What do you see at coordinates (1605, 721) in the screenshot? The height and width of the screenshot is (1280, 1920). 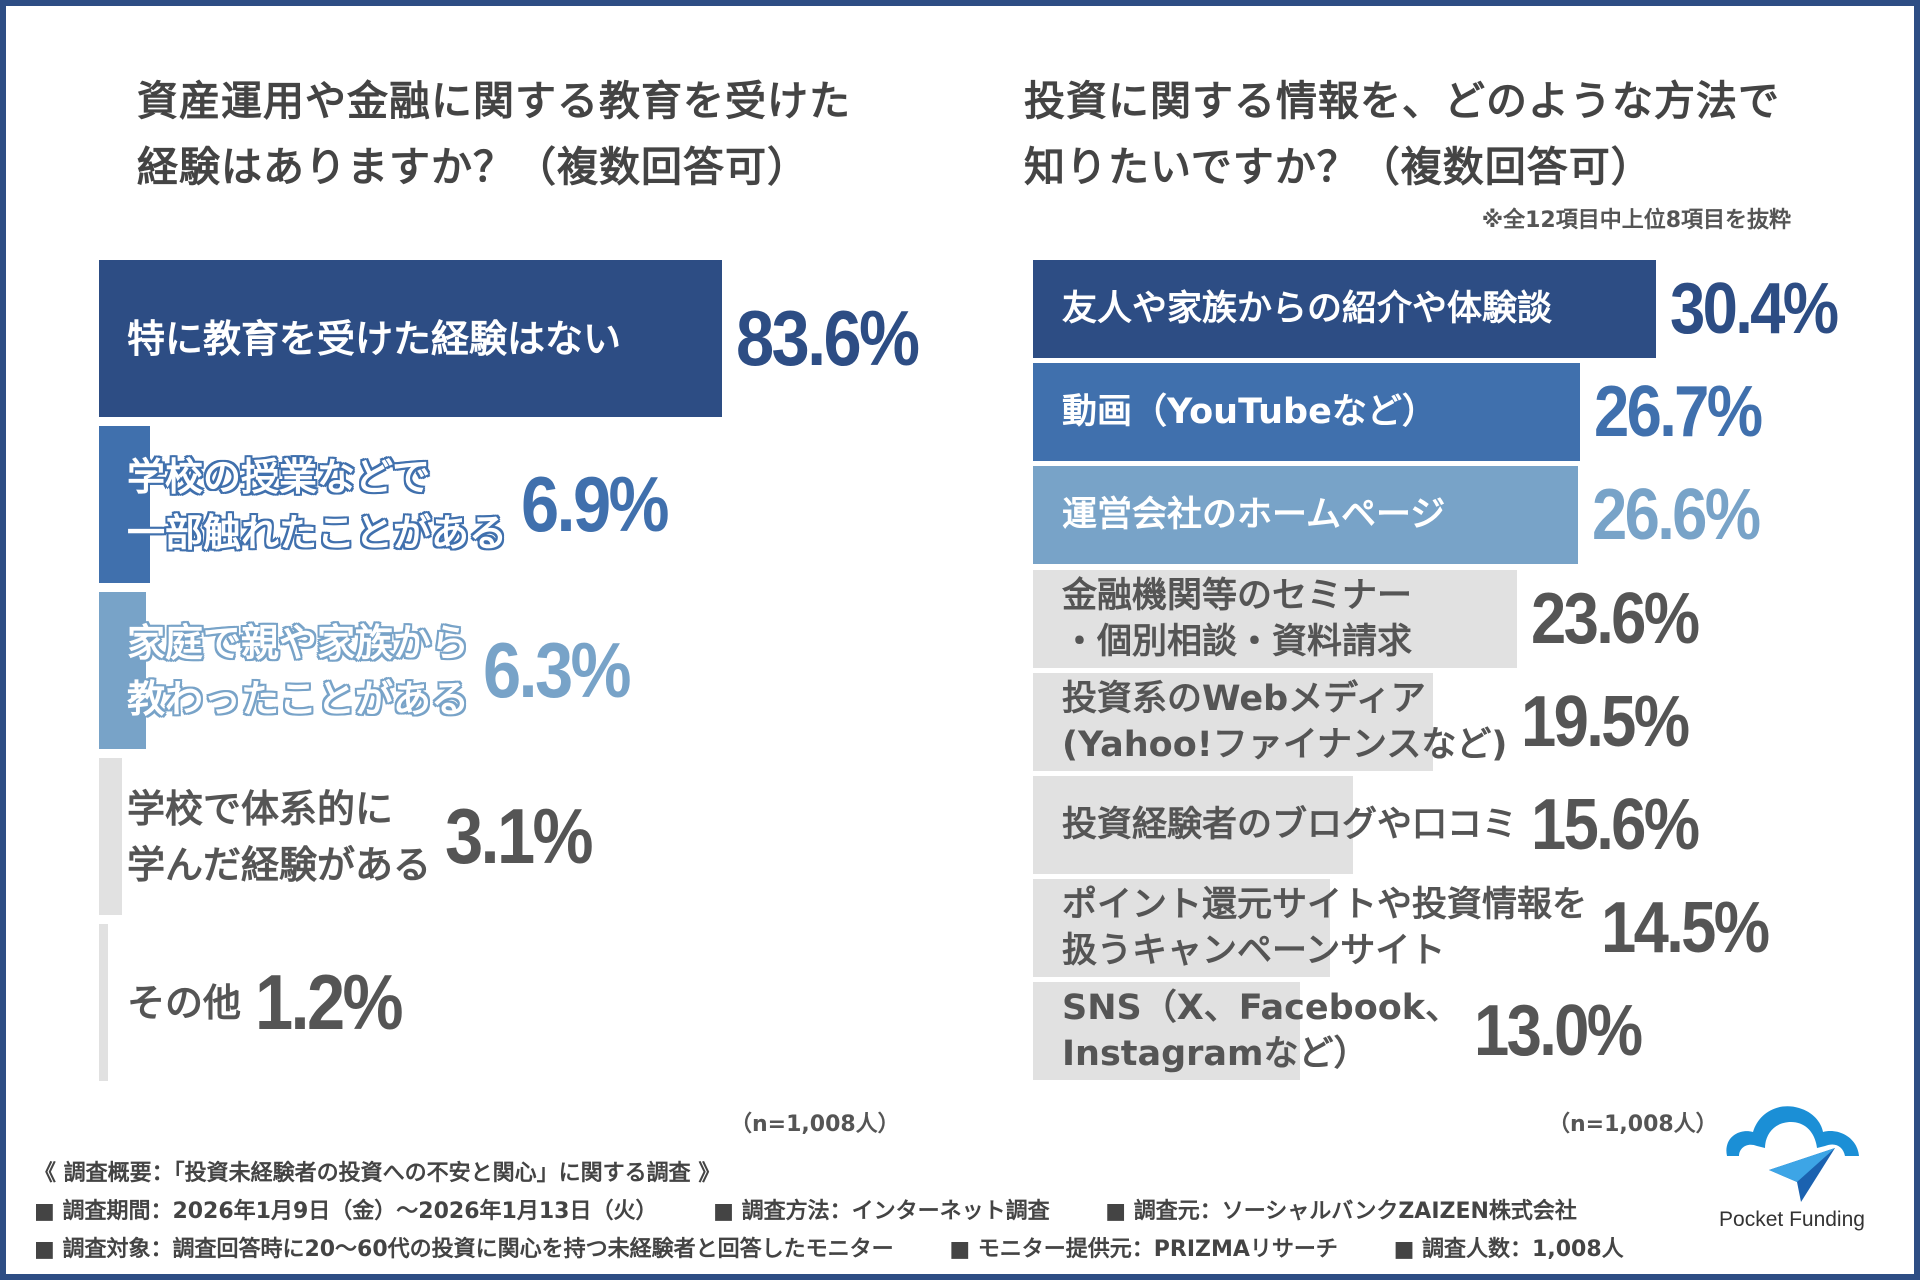 I see `value-label: 19.5%` at bounding box center [1605, 721].